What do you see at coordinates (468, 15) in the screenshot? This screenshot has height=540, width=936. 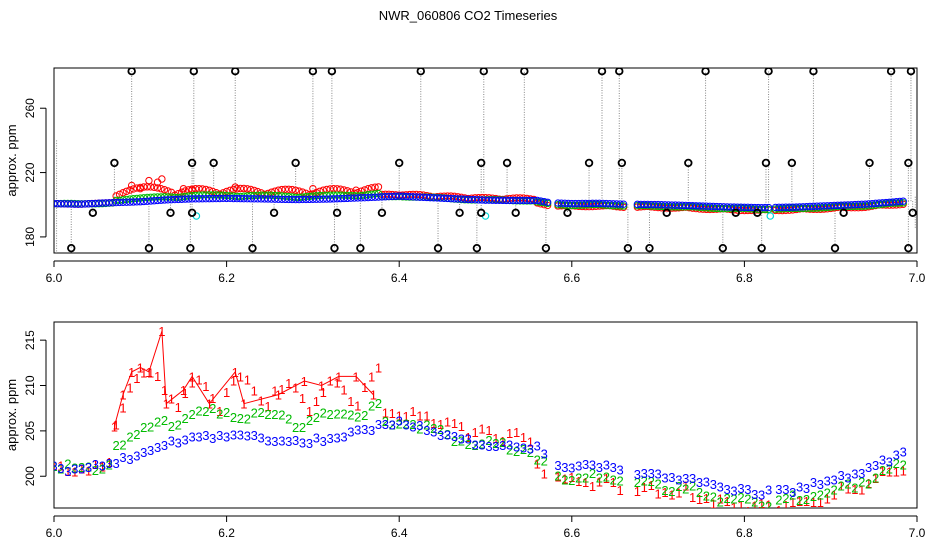 I see `page-title: NWR_060806 CO2 Timeseries` at bounding box center [468, 15].